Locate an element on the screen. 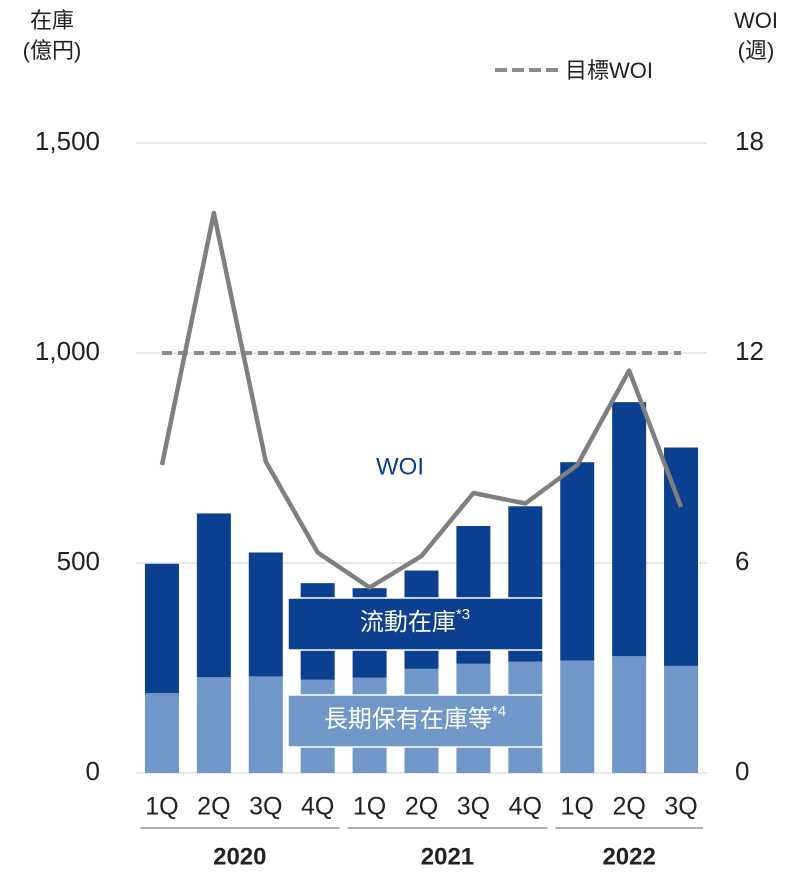 The width and height of the screenshot is (794, 873). group-label: 2022 is located at coordinates (628, 856).